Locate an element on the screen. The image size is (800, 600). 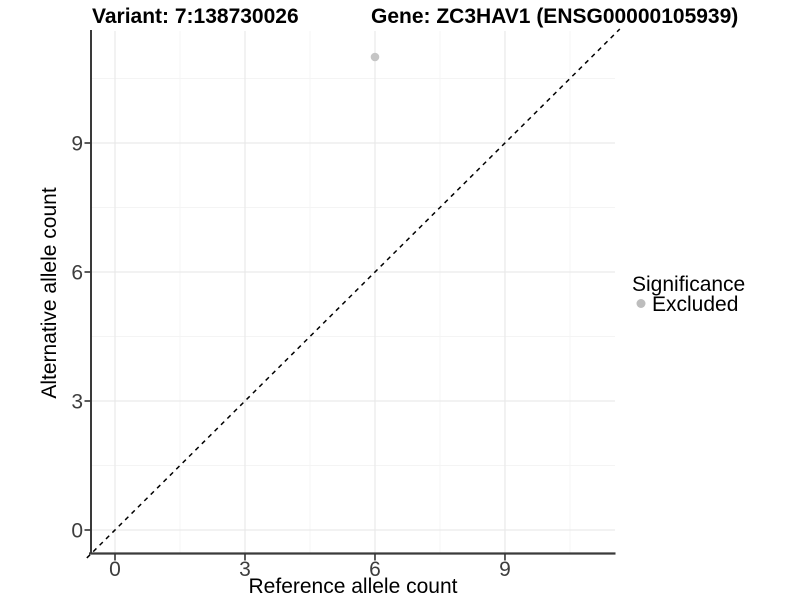
x-tick-label: 3 is located at coordinates (245, 569).